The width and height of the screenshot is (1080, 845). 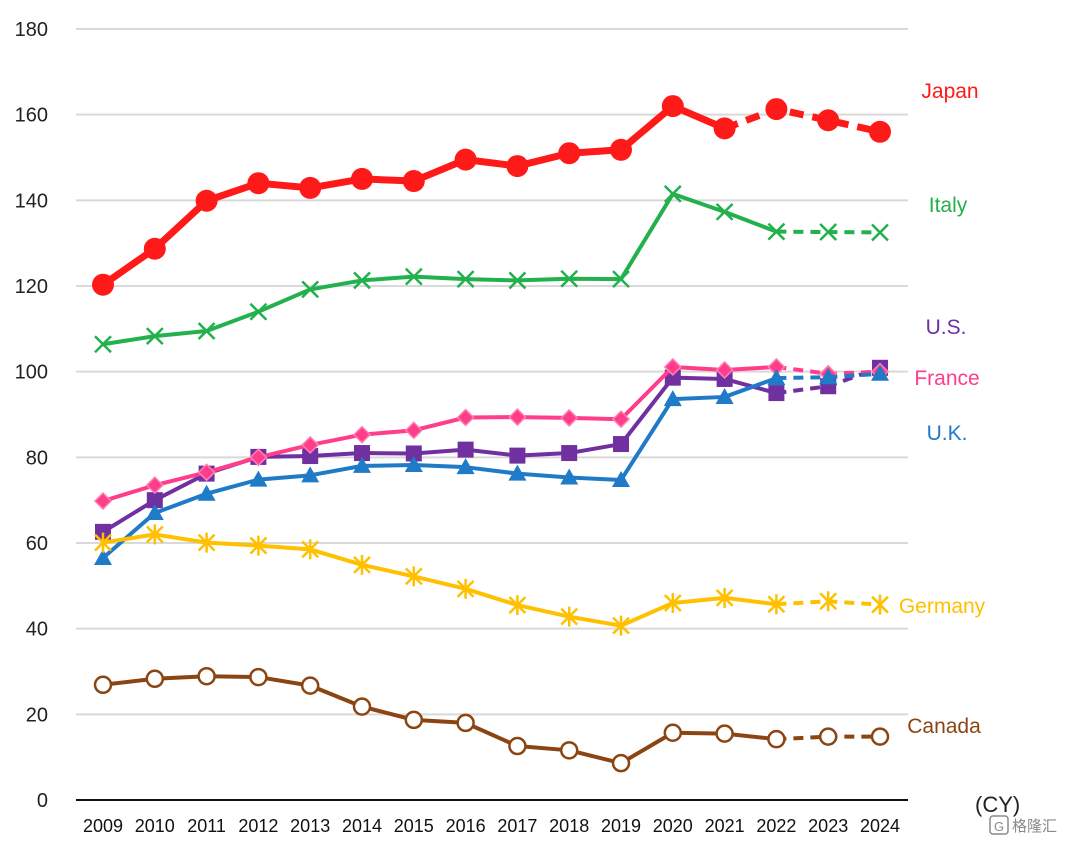 I want to click on data-point-germany-2022, so click(x=776, y=604).